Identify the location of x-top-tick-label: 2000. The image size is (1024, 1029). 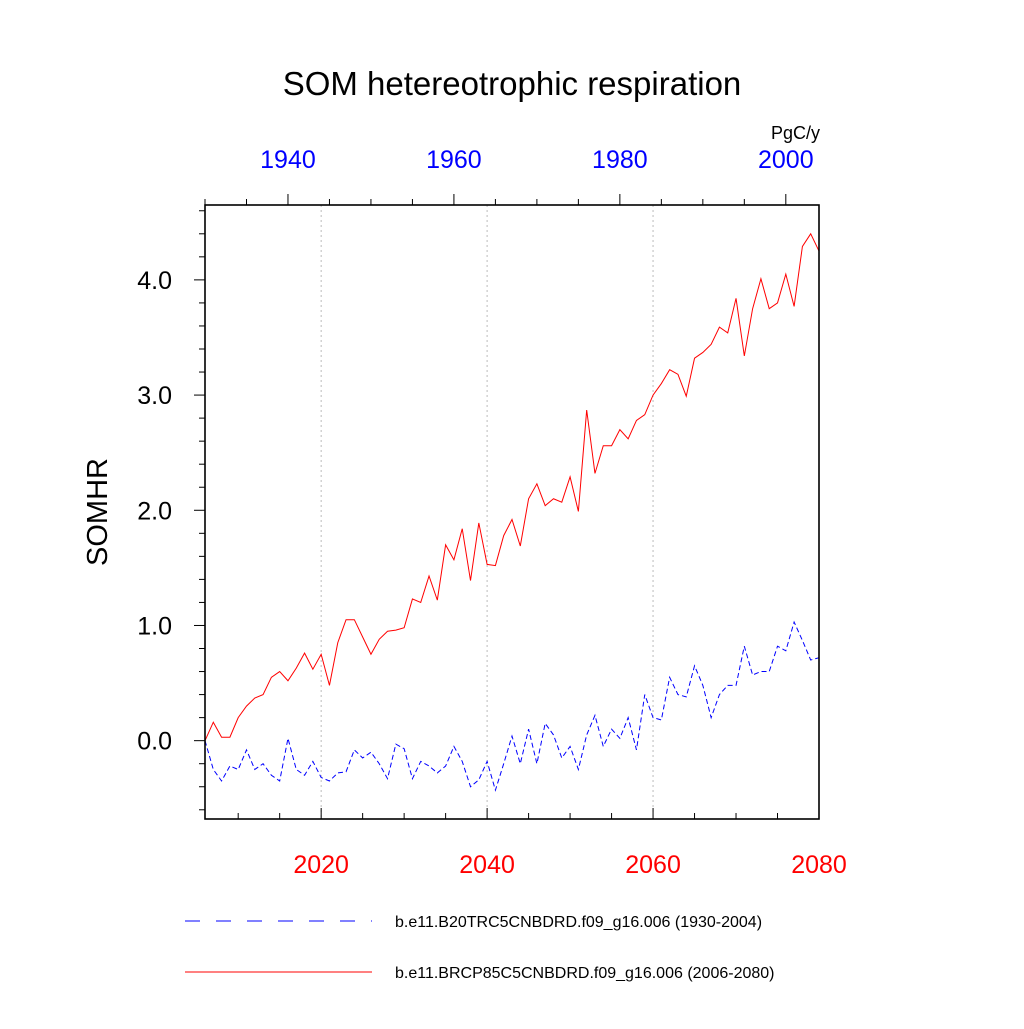
(786, 160).